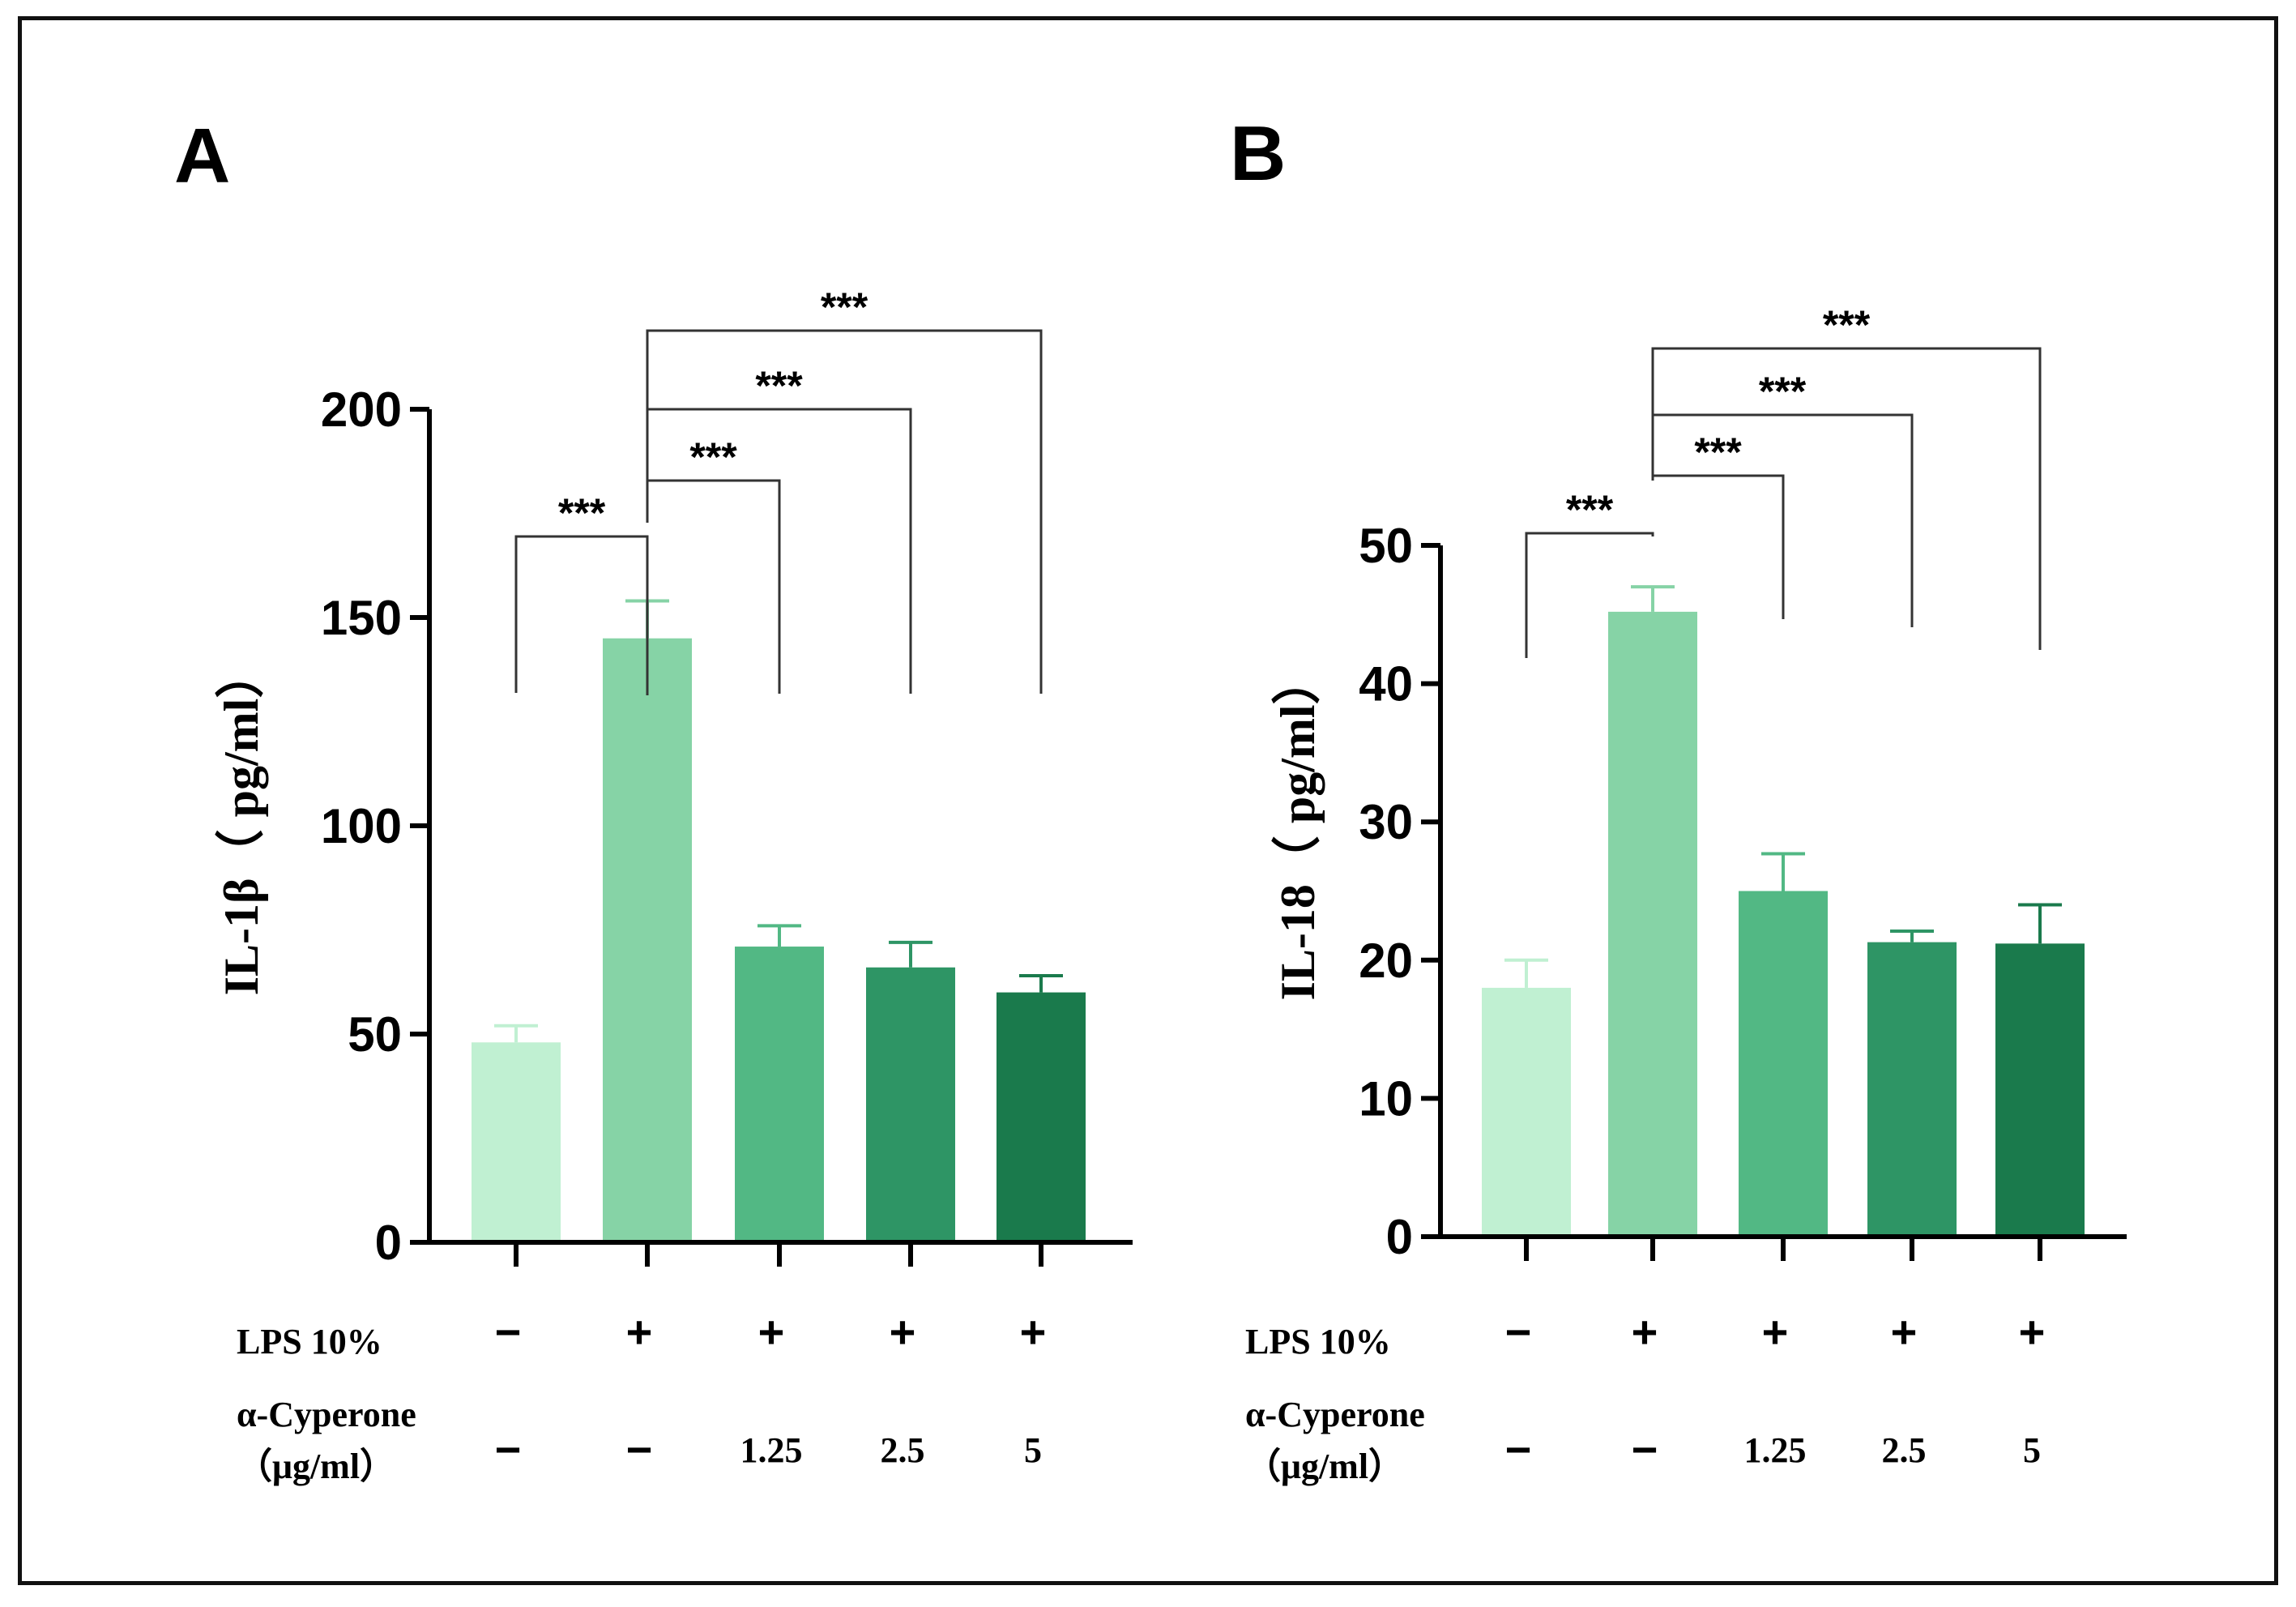 This screenshot has width=2296, height=1607. I want to click on panel-b-cyperone-row-label: α-Cyperone, so click(1335, 1414).